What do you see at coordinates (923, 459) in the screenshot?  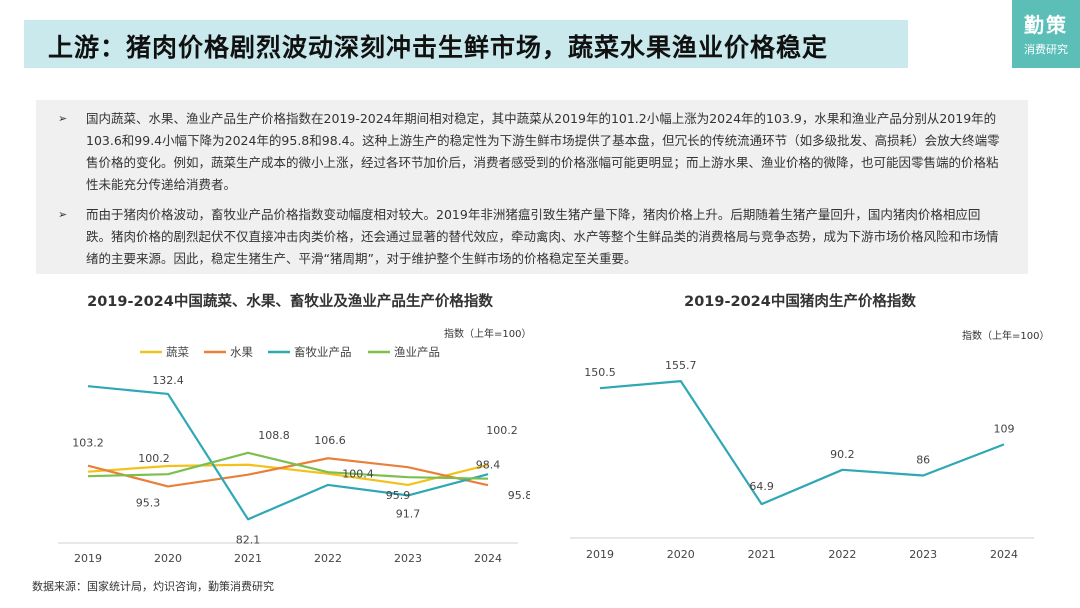 I see `data-label: 86` at bounding box center [923, 459].